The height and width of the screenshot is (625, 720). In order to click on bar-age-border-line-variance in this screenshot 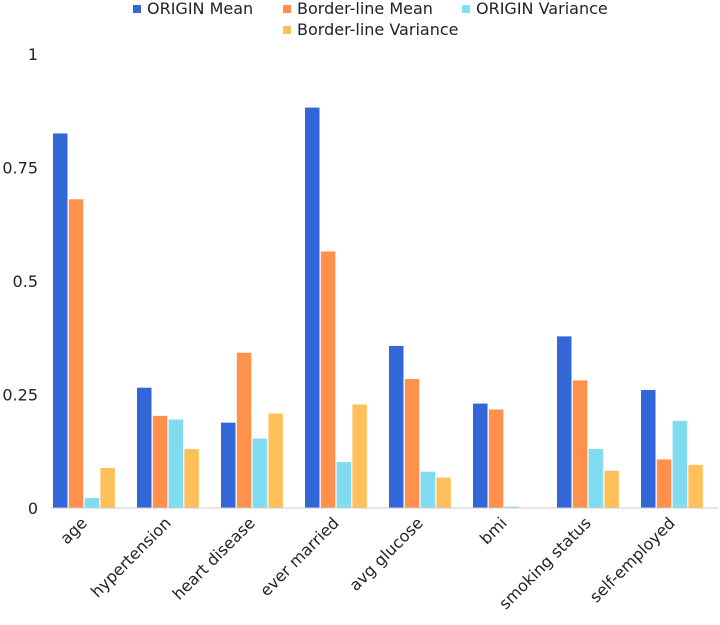, I will do `click(107, 488)`.